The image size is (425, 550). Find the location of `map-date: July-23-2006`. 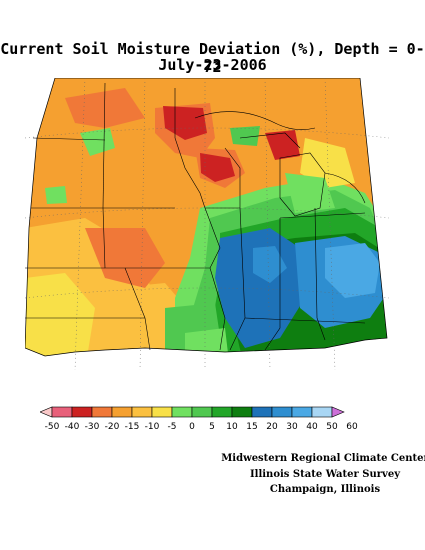

map-date: July-23-2006 is located at coordinates (212, 65).